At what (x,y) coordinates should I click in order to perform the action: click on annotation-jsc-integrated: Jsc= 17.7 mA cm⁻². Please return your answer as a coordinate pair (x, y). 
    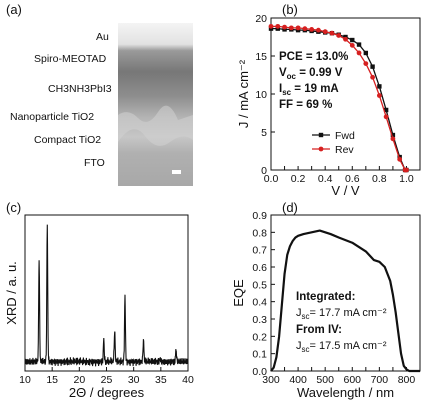
    Looking at the image, I should click on (341, 314).